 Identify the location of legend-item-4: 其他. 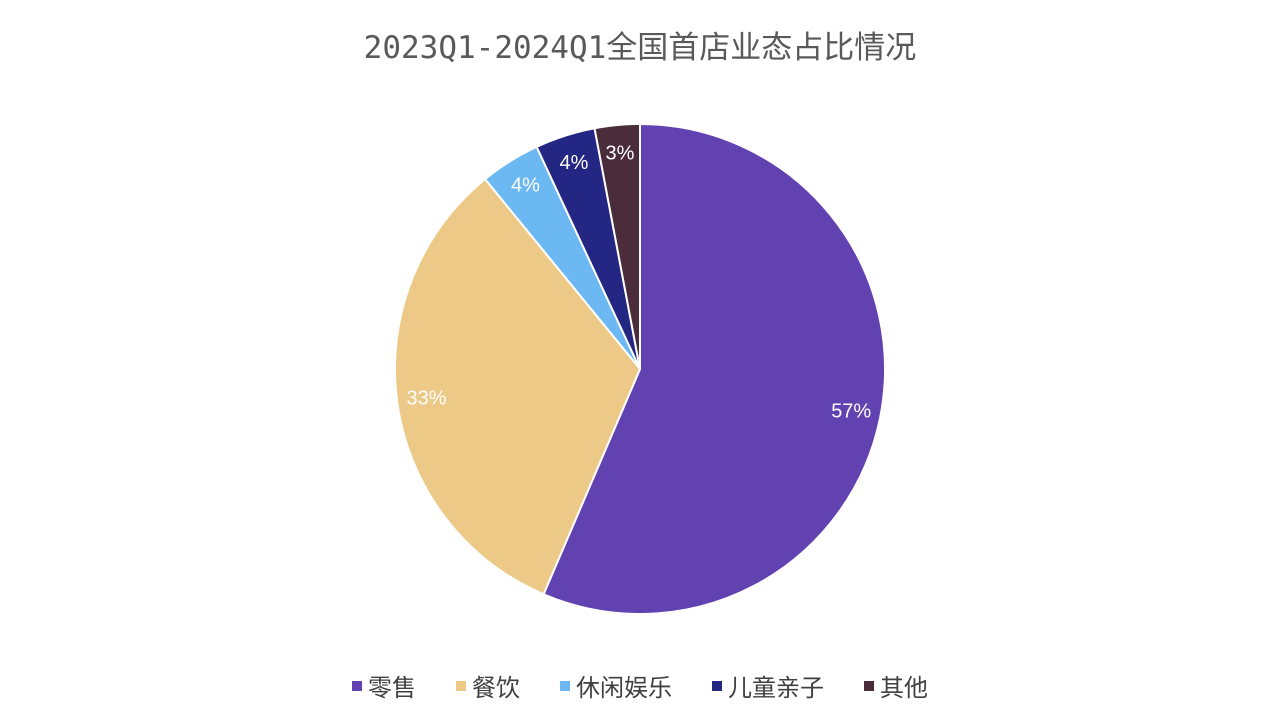
(896, 685).